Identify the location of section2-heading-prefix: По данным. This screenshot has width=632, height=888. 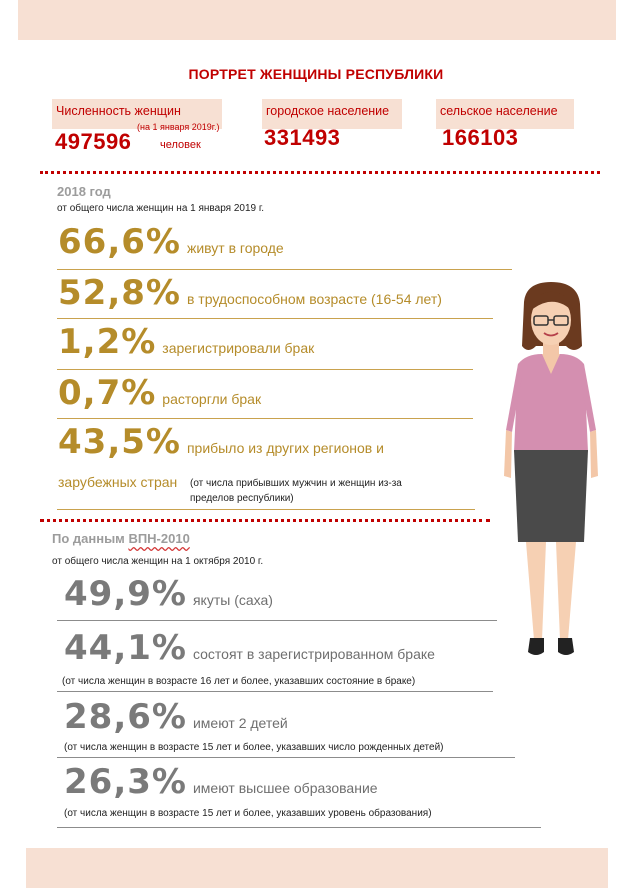
(88, 538).